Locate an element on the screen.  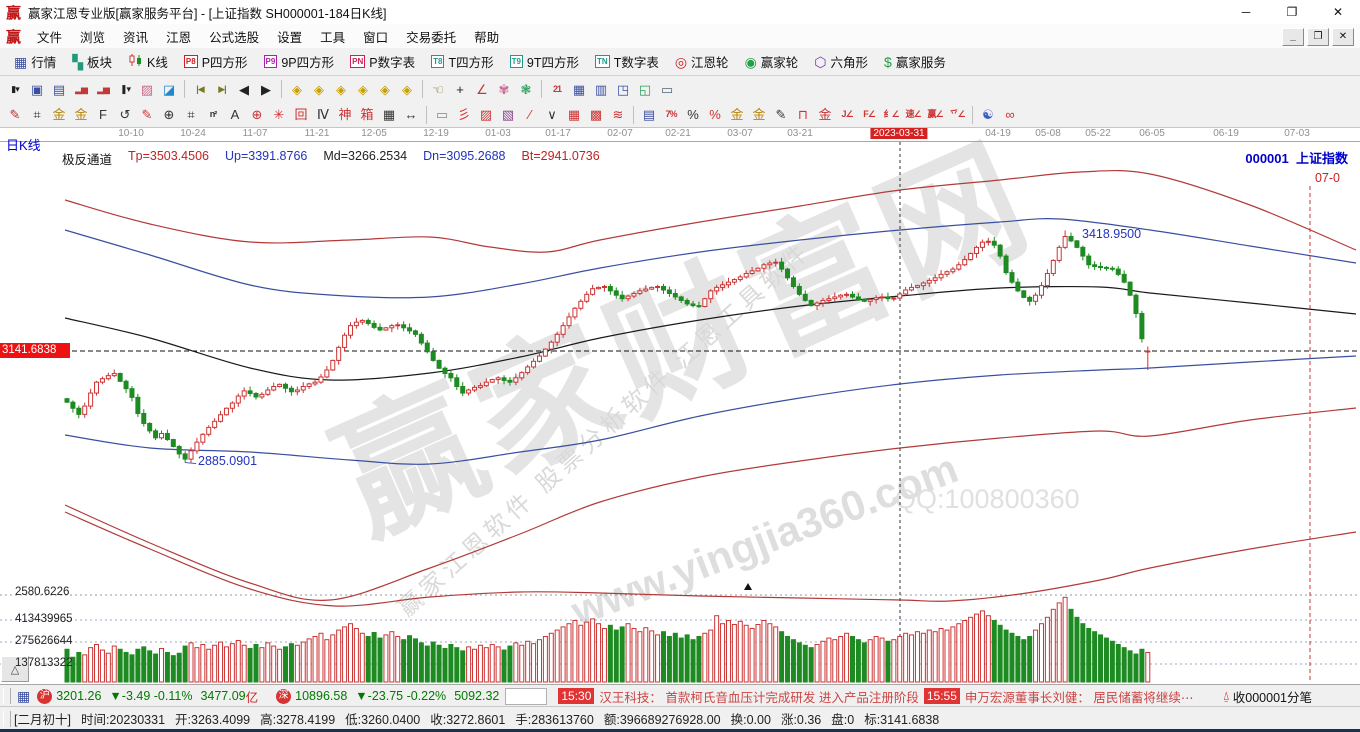
diamond-h-icon: ◈ is located at coordinates (341, 89).